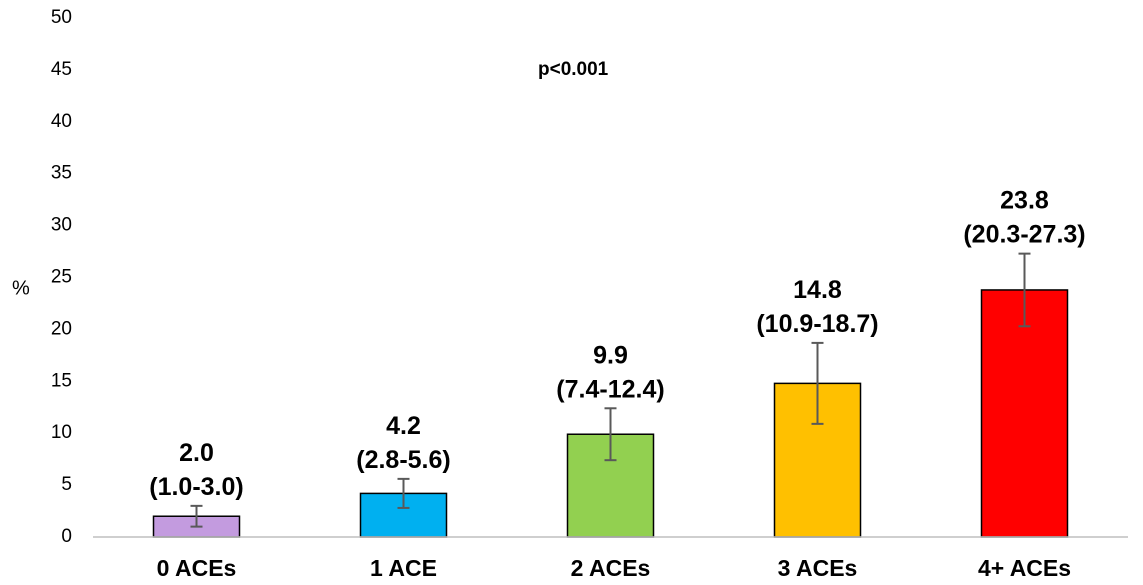  What do you see at coordinates (818, 568) in the screenshot?
I see `x-category-label: 3 ACEs` at bounding box center [818, 568].